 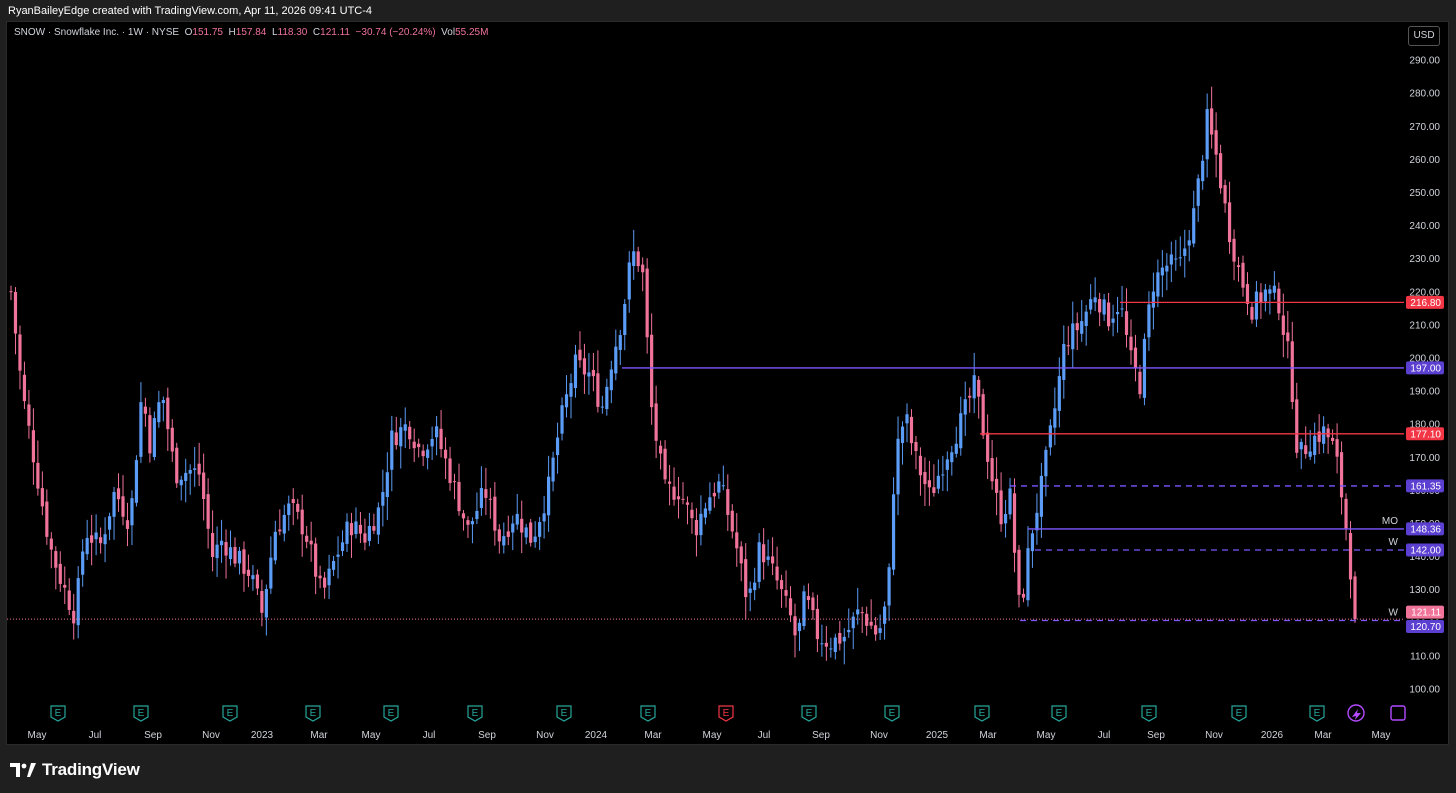 I want to click on time-tick-label: Sep, so click(x=821, y=735).